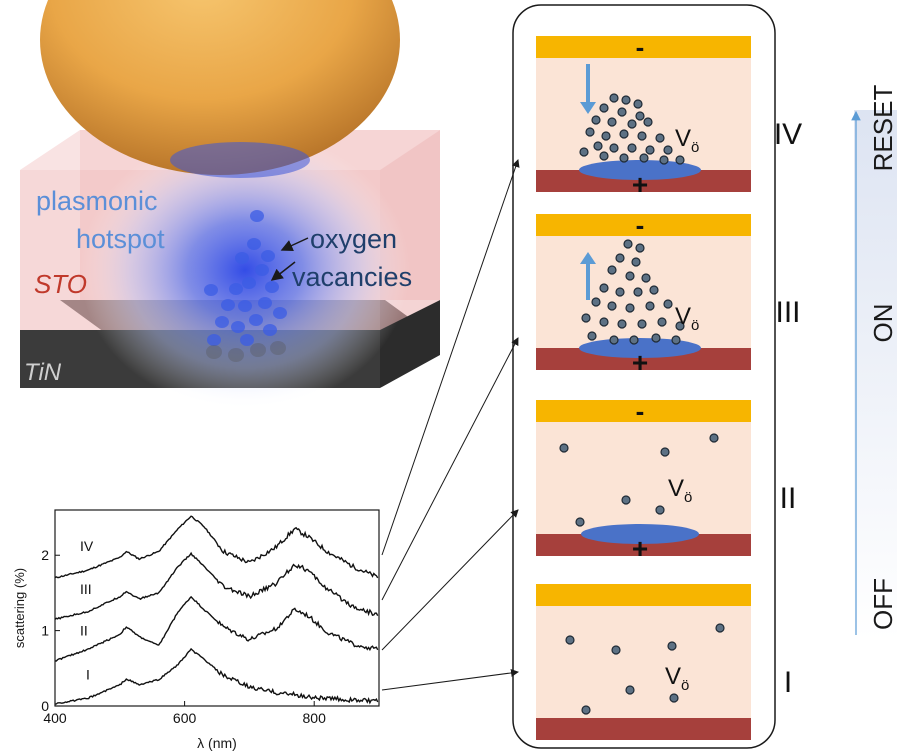 The image size is (897, 755). What do you see at coordinates (240, 160) in the screenshot?
I see `nanoparticle-contact` at bounding box center [240, 160].